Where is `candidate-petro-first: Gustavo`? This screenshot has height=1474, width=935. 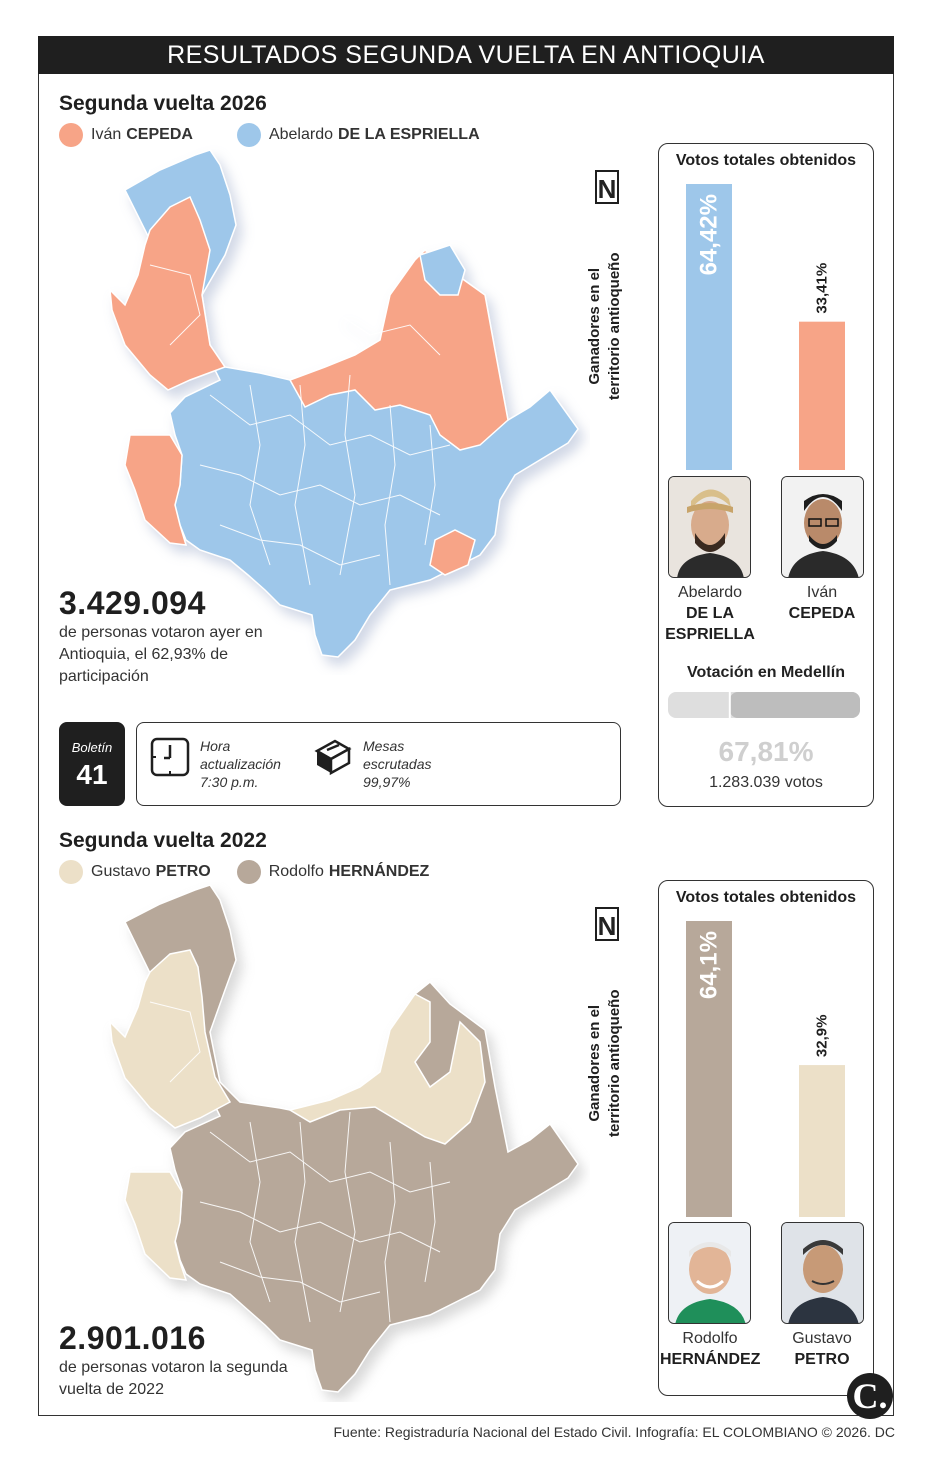 candidate-petro-first: Gustavo is located at coordinates (822, 1338).